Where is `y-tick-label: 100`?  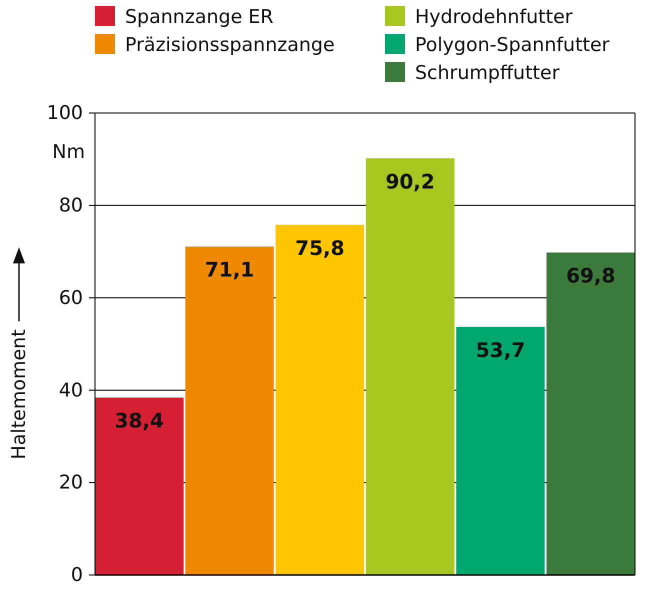
y-tick-label: 100 is located at coordinates (64, 113).